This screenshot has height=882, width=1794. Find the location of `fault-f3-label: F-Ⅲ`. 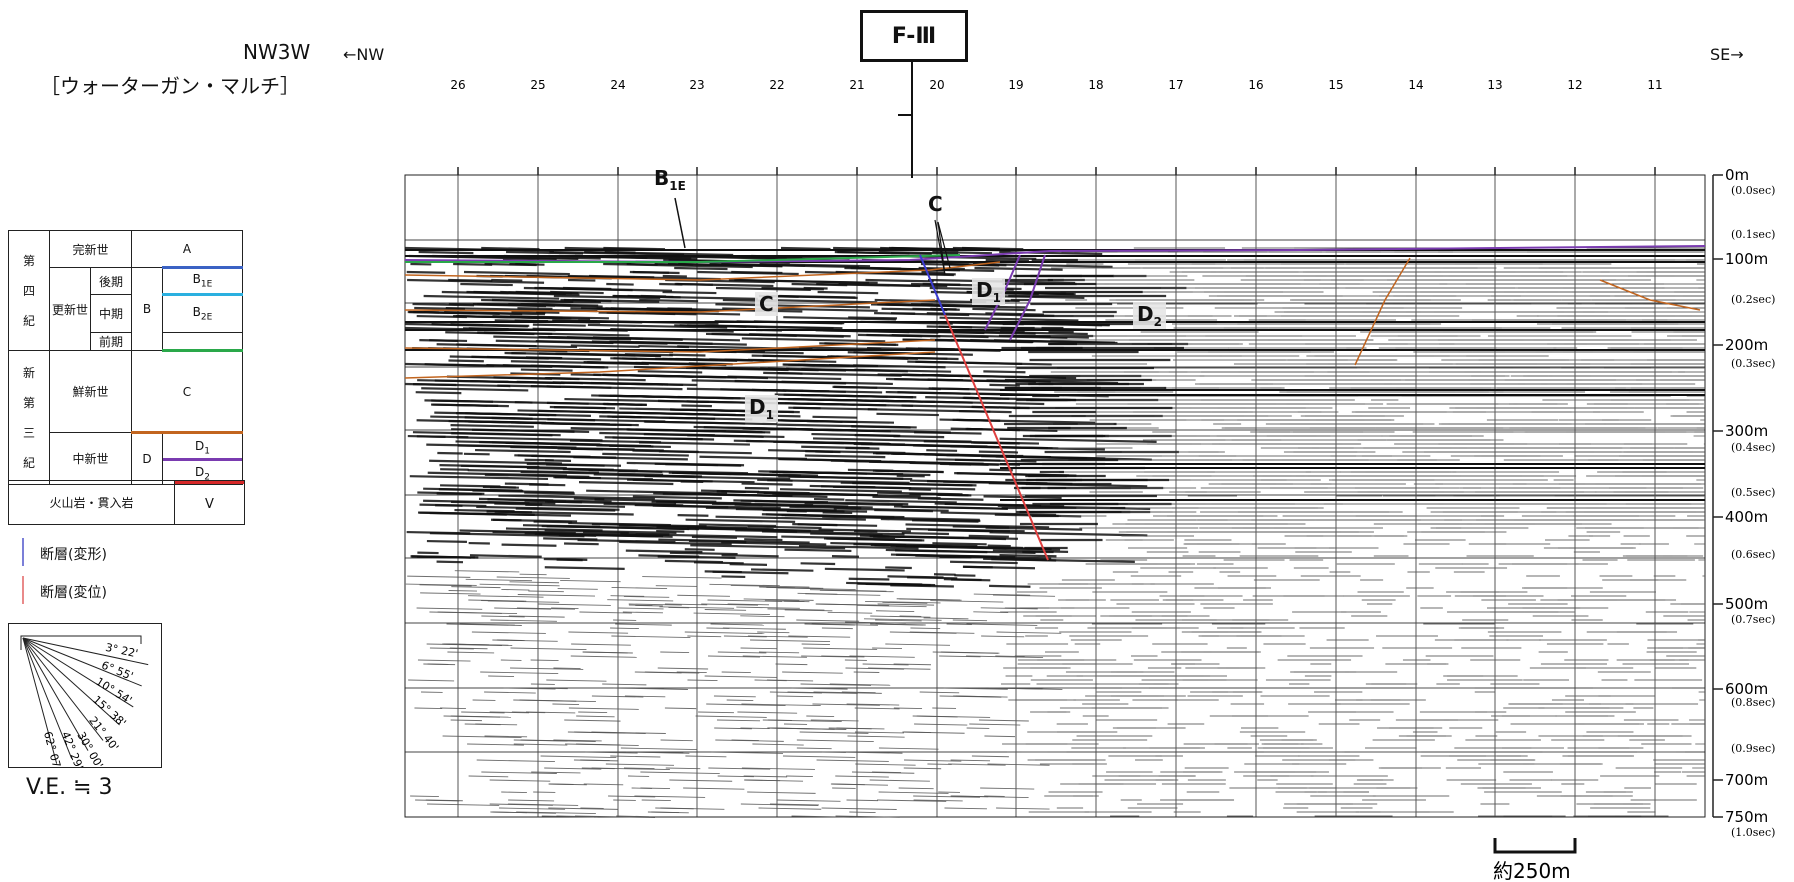

fault-f3-label: F-Ⅲ is located at coordinates (914, 36).